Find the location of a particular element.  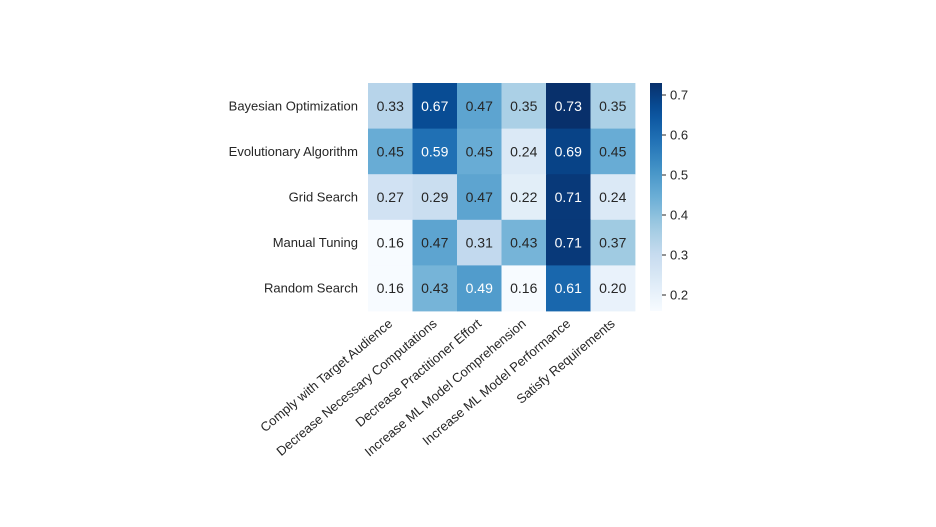

column-tick-label: Decrease Necessary Computations is located at coordinates (356, 386).